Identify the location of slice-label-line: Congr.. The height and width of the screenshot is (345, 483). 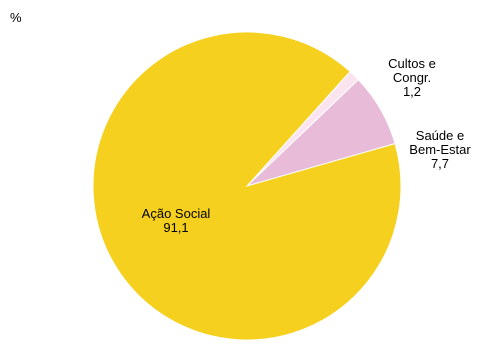
(412, 77).